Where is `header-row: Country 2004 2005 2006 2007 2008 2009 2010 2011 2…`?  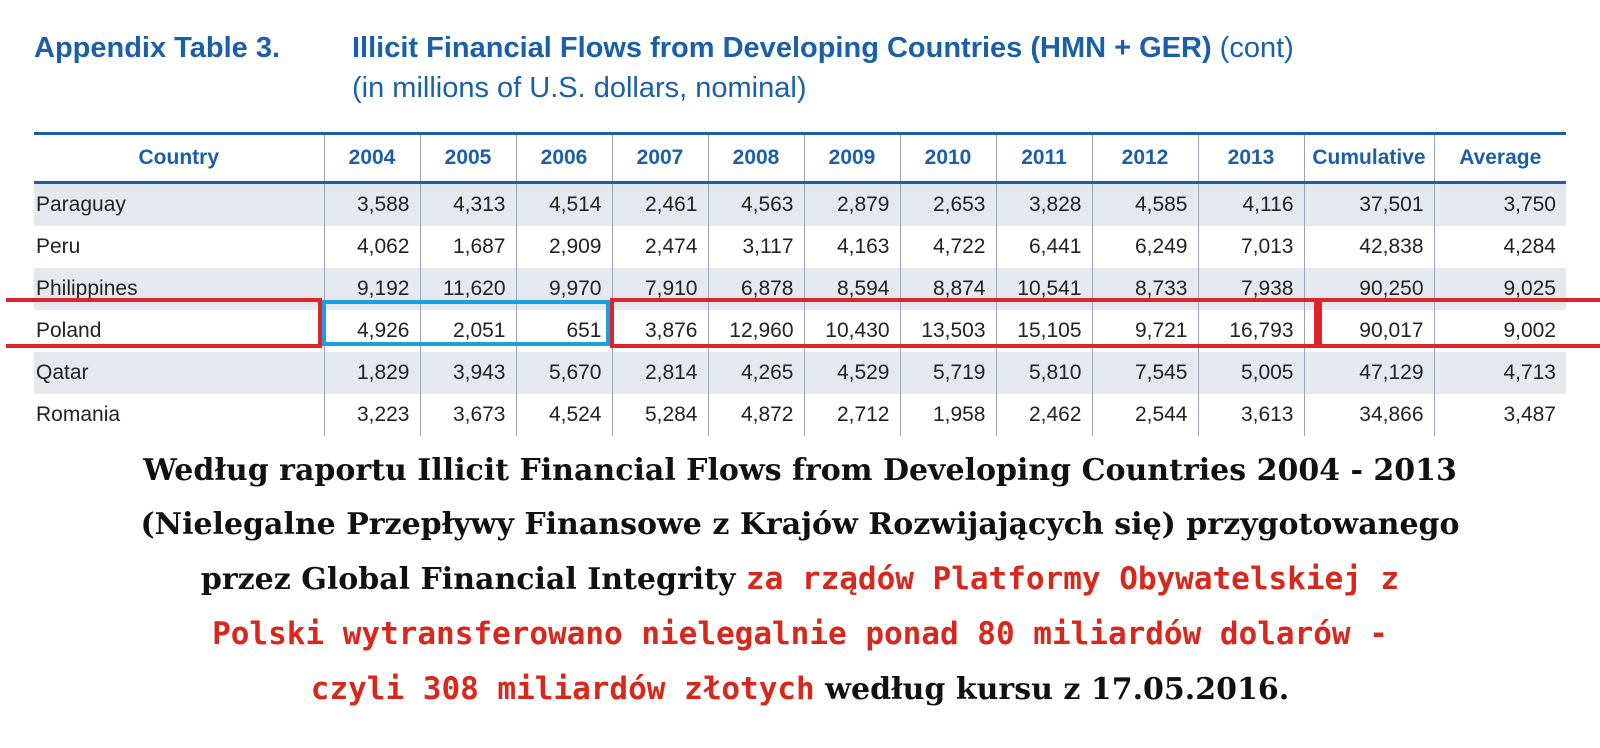
header-row: Country 2004 2005 2006 2007 2008 2009 2010 2011 2… is located at coordinates (800, 158).